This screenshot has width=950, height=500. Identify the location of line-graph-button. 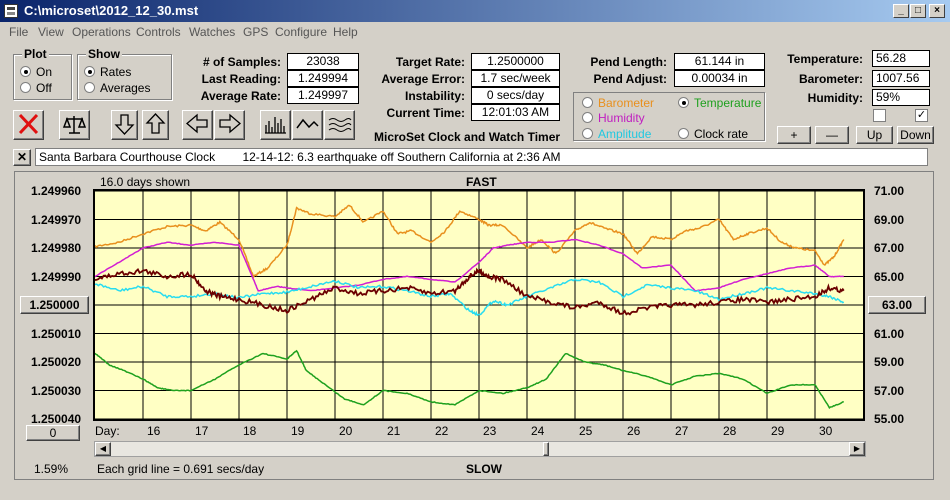
(307, 125).